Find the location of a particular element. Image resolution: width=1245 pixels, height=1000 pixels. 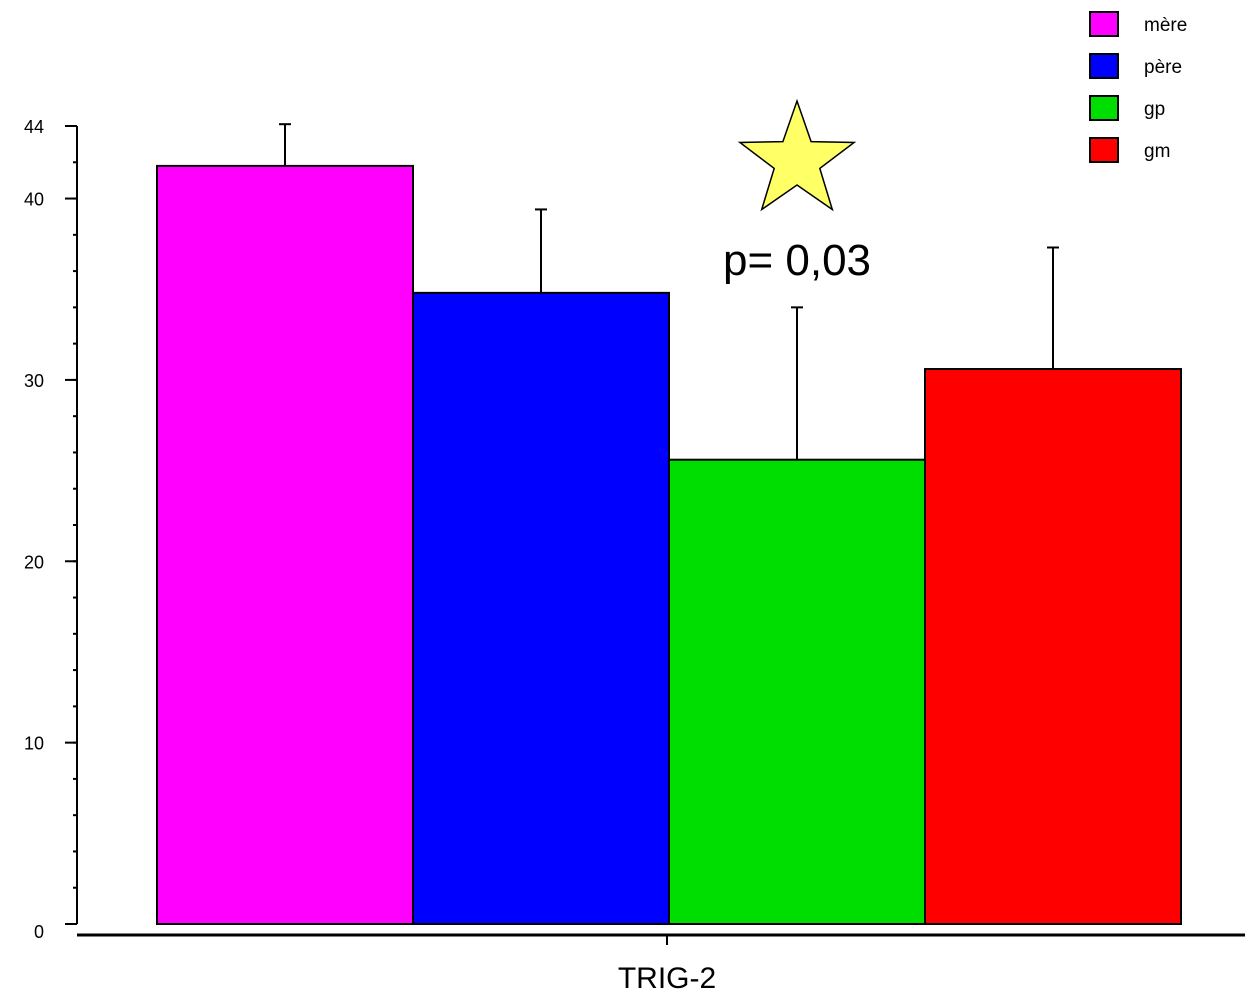

y-tick-label: 0 is located at coordinates (39, 932).